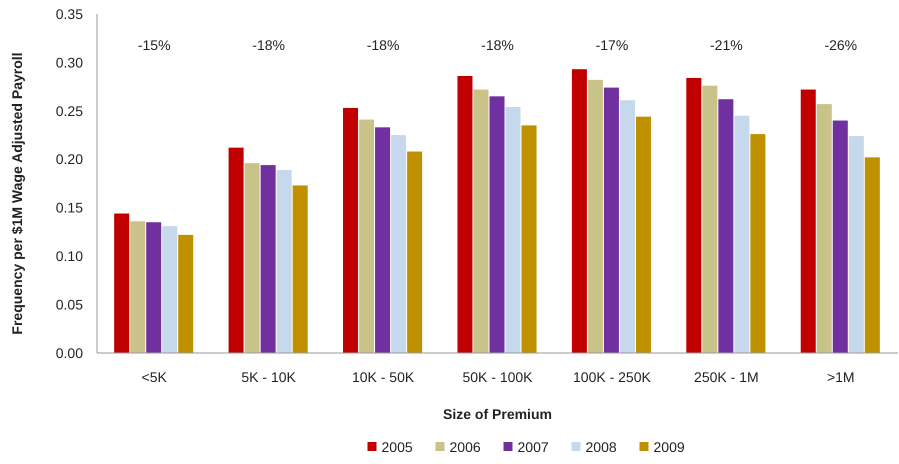 This screenshot has height=464, width=899. What do you see at coordinates (70, 256) in the screenshot?
I see `y-tick-label: 0.10` at bounding box center [70, 256].